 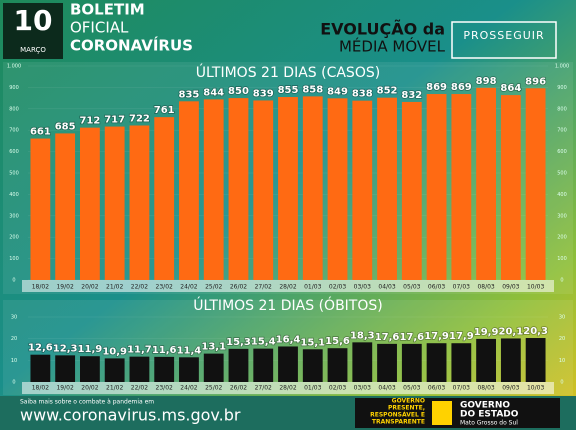 I want to click on x-tick-label: 26/02, so click(x=238, y=287).